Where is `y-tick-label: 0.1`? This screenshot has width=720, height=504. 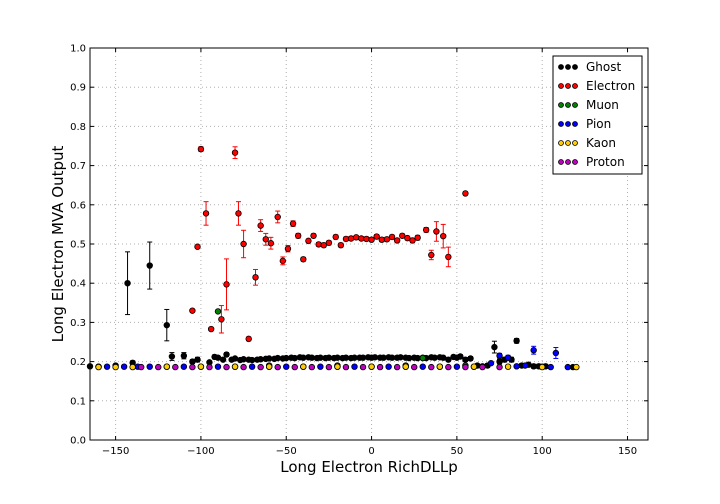
y-tick-label: 0.1 is located at coordinates (78, 401).